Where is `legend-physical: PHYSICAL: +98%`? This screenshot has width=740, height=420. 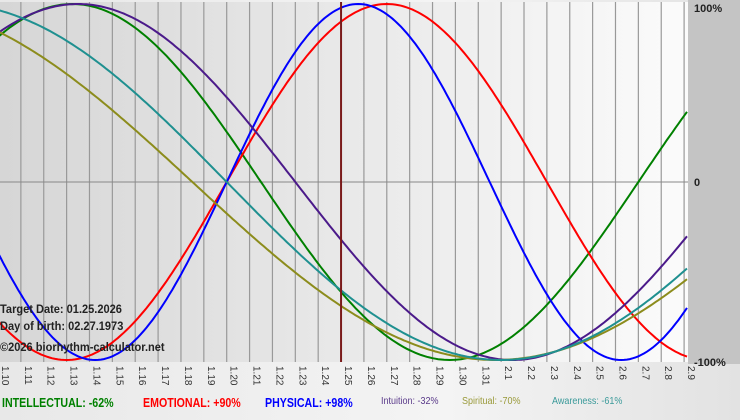 legend-physical: PHYSICAL: +98% is located at coordinates (309, 403).